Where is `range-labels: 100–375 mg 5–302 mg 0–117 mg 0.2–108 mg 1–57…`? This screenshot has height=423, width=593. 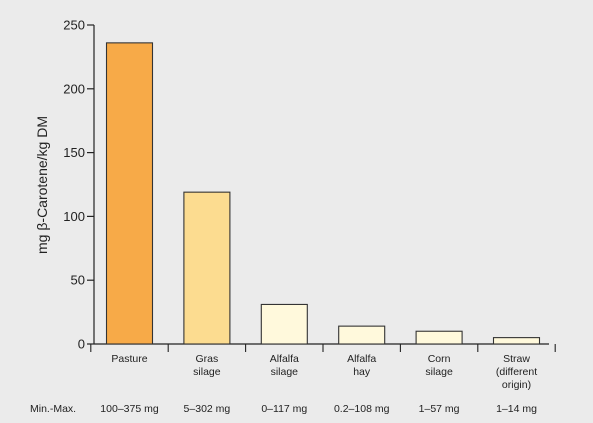
range-labels: 100–375 mg 5–302 mg 0–117 mg 0.2–108 mg 1–57… is located at coordinates (318, 409).